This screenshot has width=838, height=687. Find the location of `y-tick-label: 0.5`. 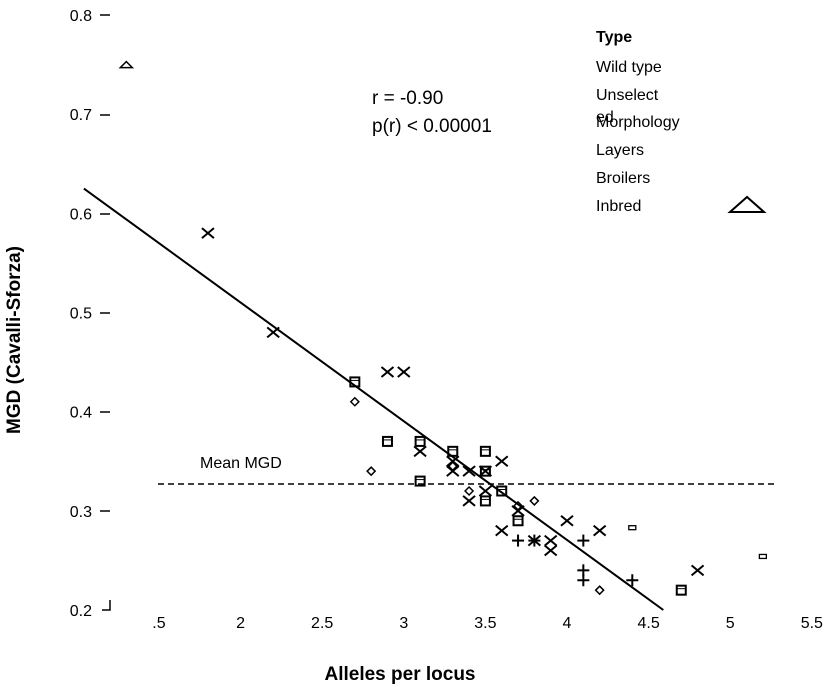

y-tick-label: 0.5 is located at coordinates (81, 314).